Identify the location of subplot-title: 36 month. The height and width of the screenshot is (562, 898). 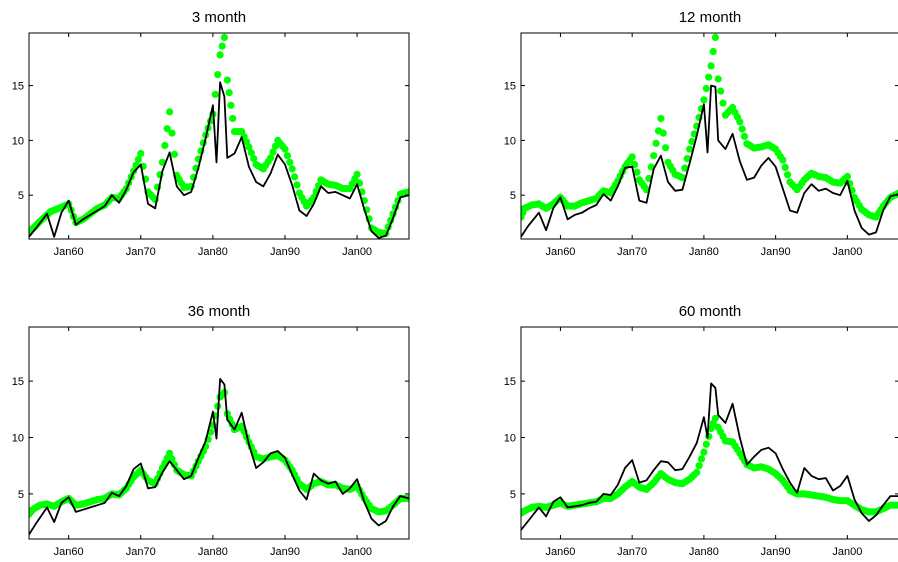
(219, 311).